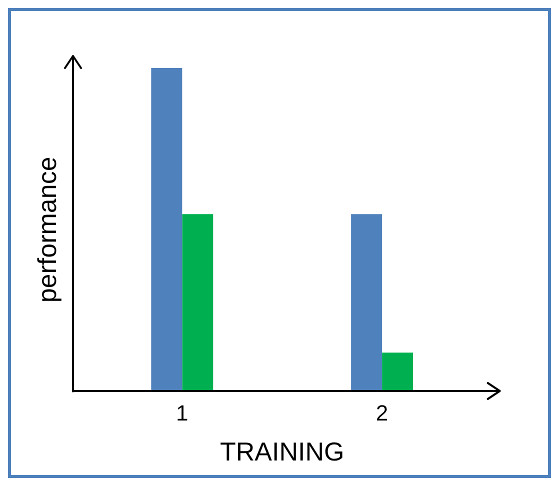 This screenshot has width=559, height=486. I want to click on x-tick-label: 2, so click(382, 413).